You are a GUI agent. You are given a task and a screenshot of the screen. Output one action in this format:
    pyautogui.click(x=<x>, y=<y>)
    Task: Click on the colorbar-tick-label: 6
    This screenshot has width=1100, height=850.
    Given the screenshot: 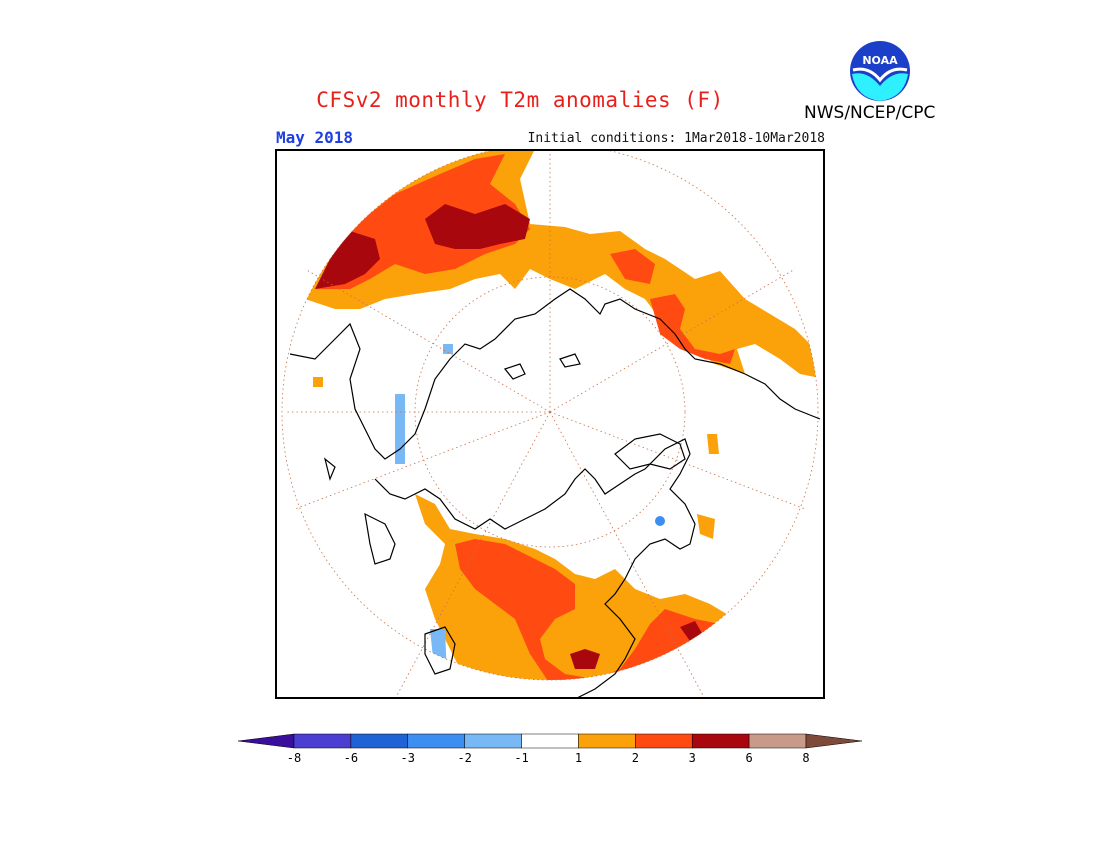 What is the action you would take?
    pyautogui.click(x=748, y=758)
    